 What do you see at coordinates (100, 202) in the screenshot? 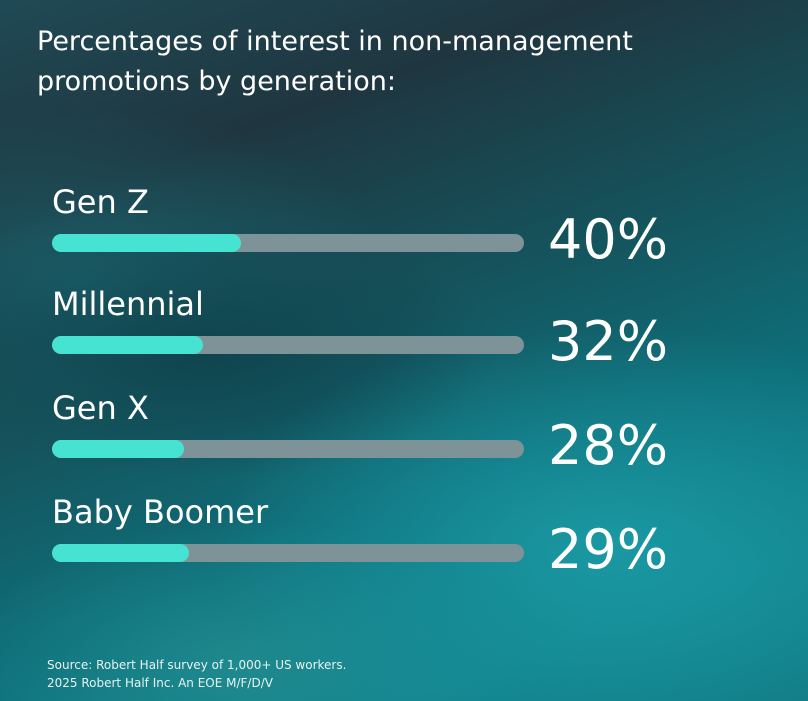
I see `category-label: Gen Z` at bounding box center [100, 202].